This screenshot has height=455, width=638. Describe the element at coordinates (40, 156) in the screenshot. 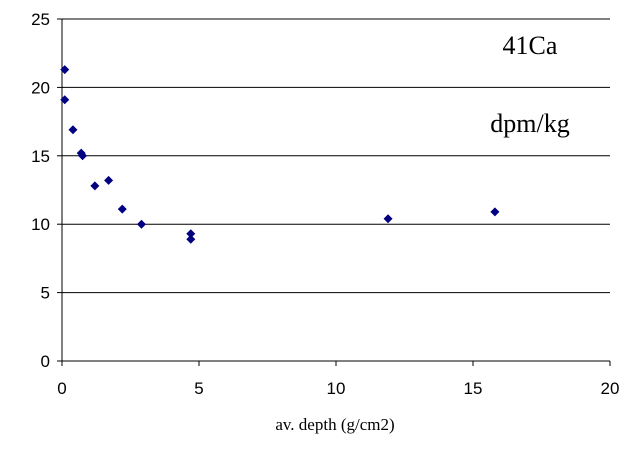

I see `y-tick-label: 15` at that location.